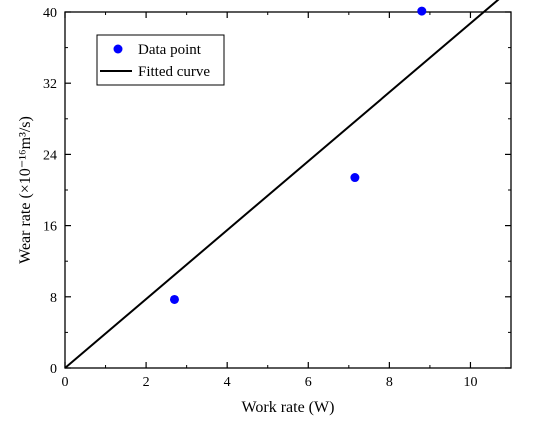 This screenshot has height=424, width=550. What do you see at coordinates (389, 382) in the screenshot?
I see `x-tick-label: 8` at bounding box center [389, 382].